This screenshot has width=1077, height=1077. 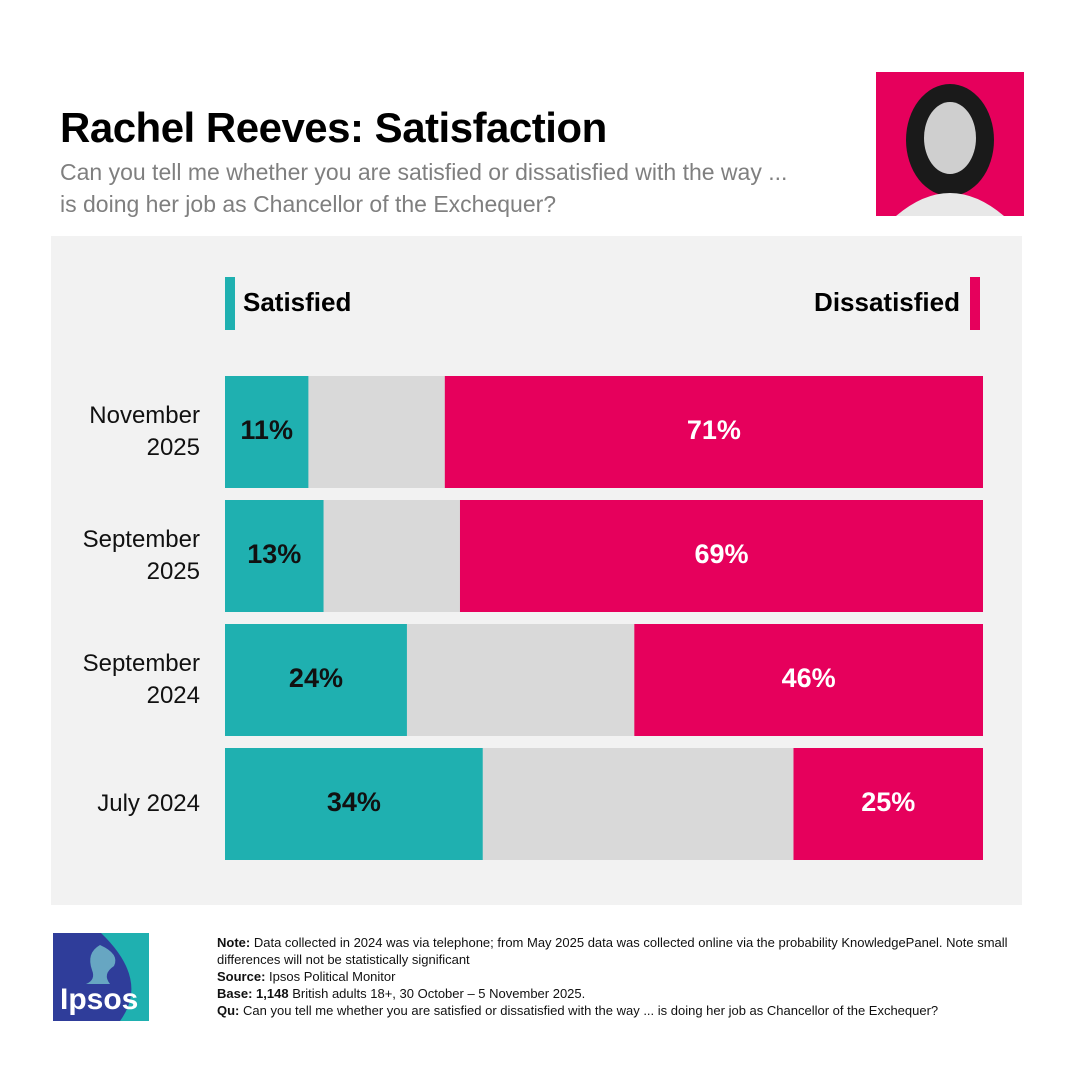 I want to click on note-label: Qu:, so click(x=228, y=1010).